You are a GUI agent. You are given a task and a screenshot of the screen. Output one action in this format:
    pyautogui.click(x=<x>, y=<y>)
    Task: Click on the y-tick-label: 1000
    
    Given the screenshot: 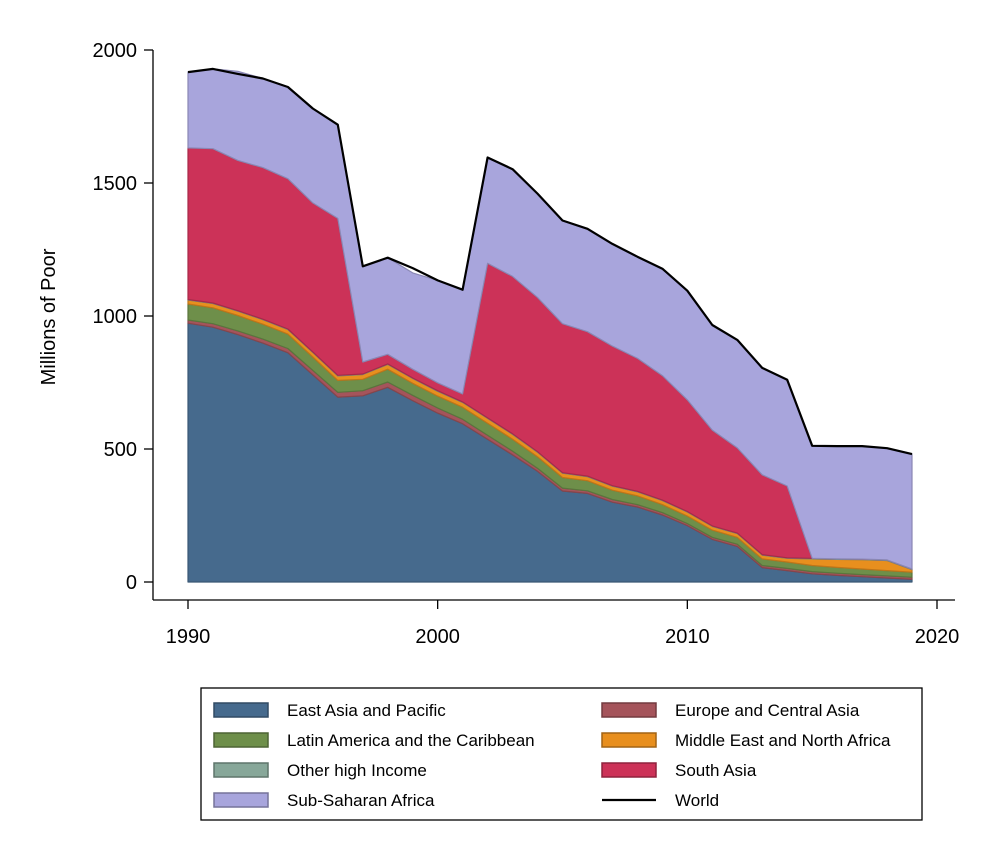 What is the action you would take?
    pyautogui.click(x=115, y=317)
    